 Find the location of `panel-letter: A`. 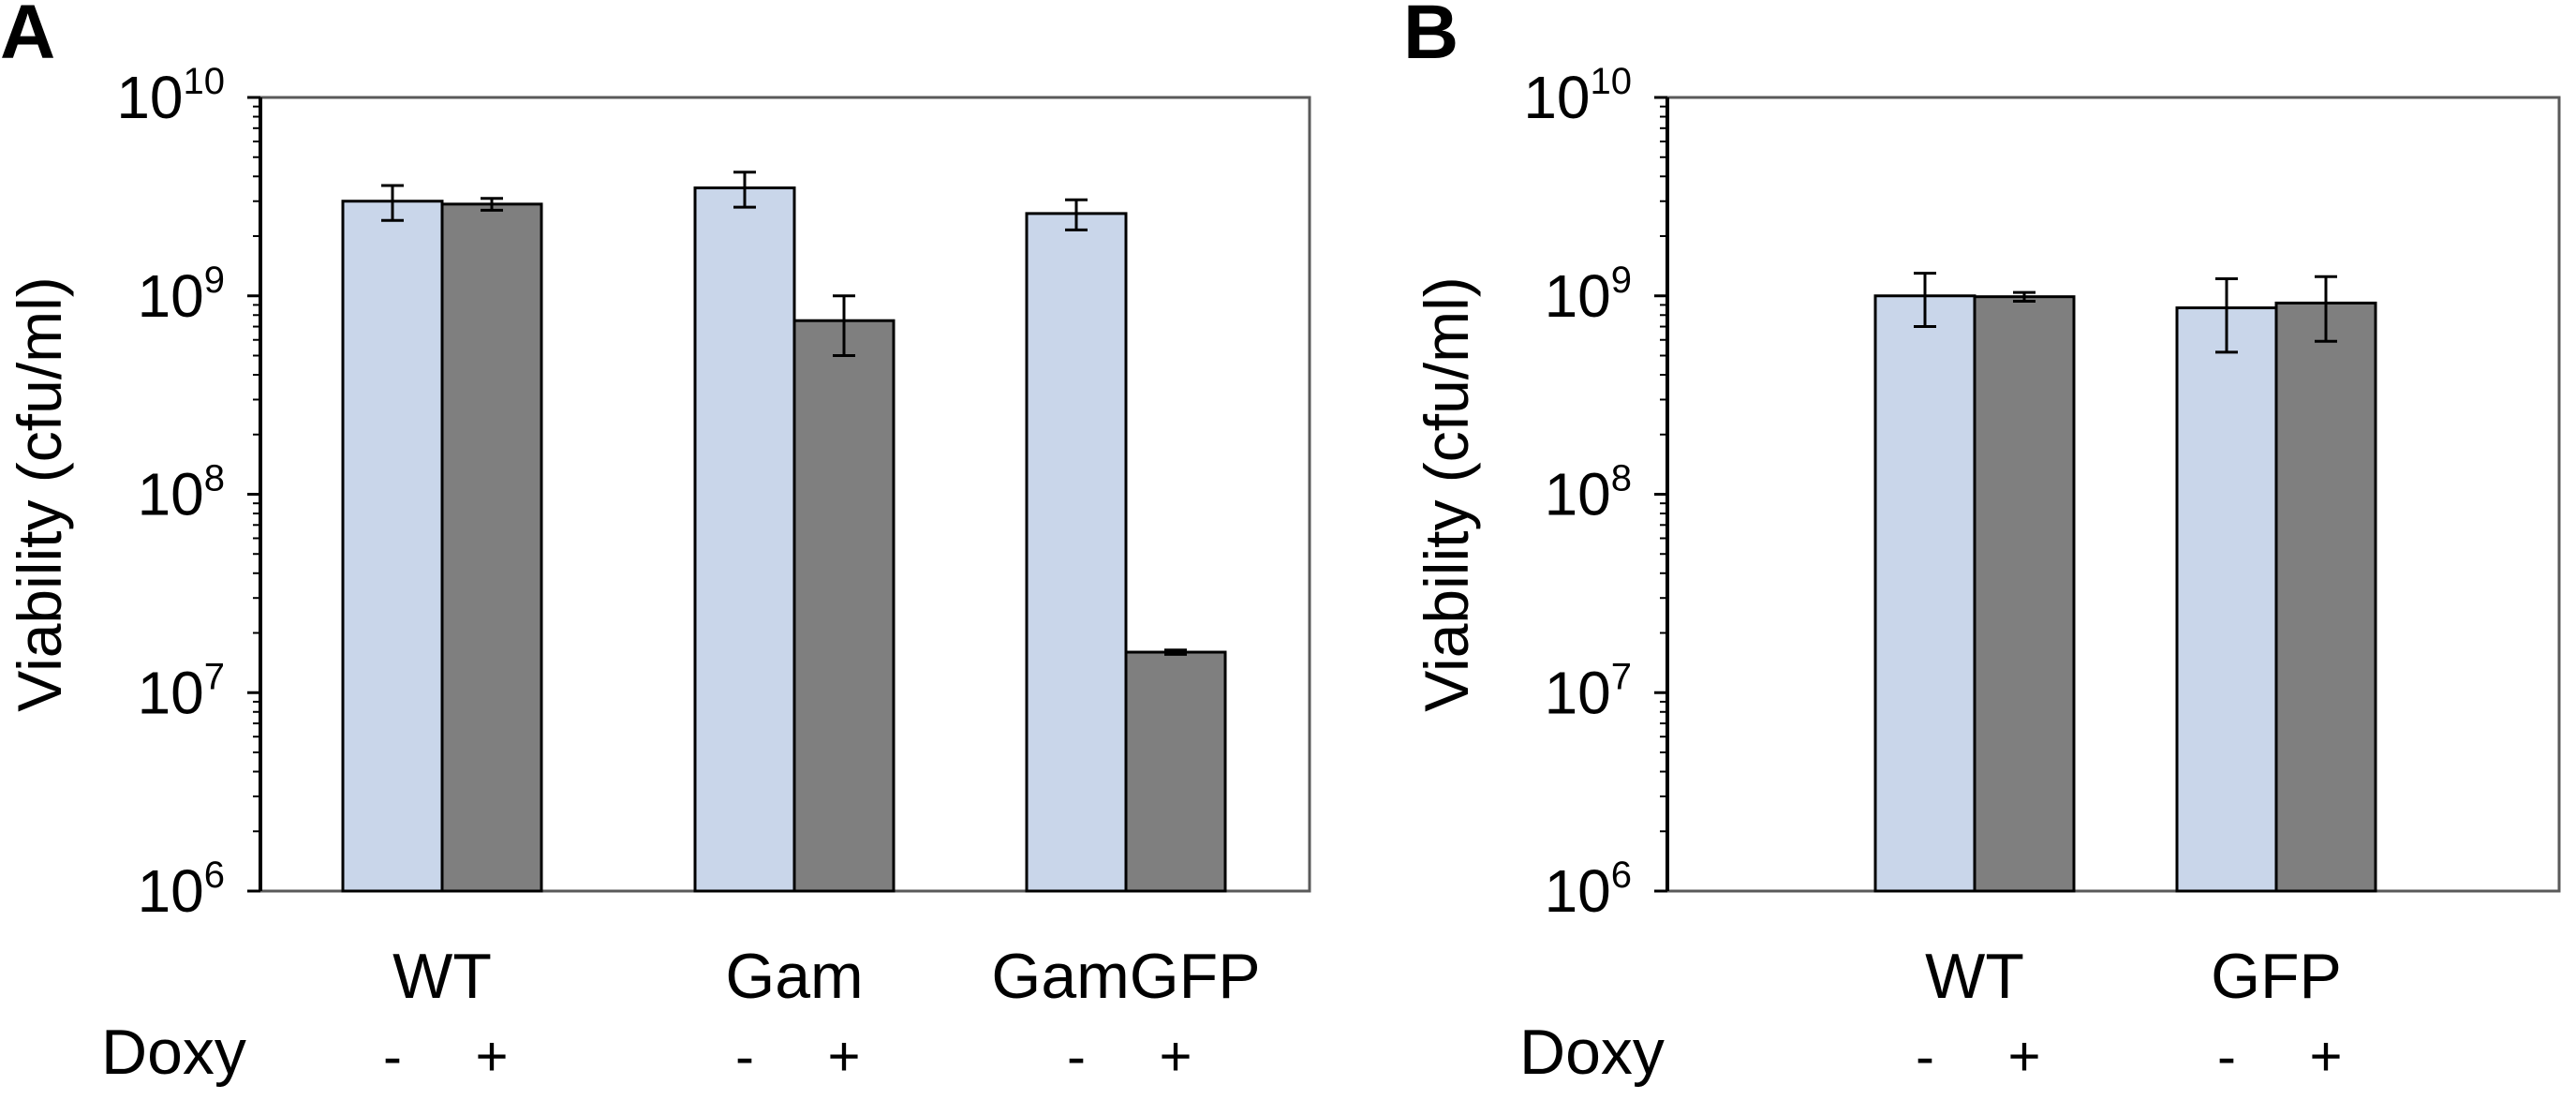

panel-letter: A is located at coordinates (28, 37).